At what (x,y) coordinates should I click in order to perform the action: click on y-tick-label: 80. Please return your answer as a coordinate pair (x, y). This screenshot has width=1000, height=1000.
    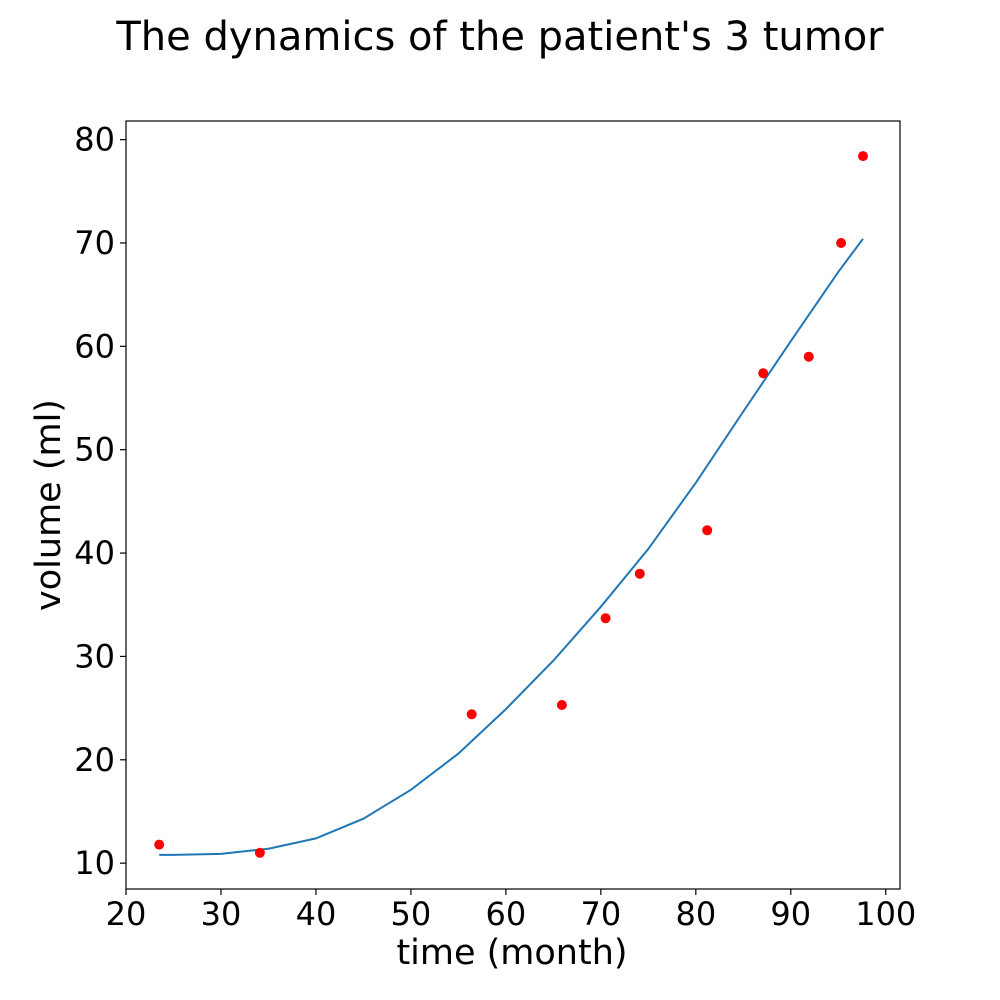
    Looking at the image, I should click on (94, 140).